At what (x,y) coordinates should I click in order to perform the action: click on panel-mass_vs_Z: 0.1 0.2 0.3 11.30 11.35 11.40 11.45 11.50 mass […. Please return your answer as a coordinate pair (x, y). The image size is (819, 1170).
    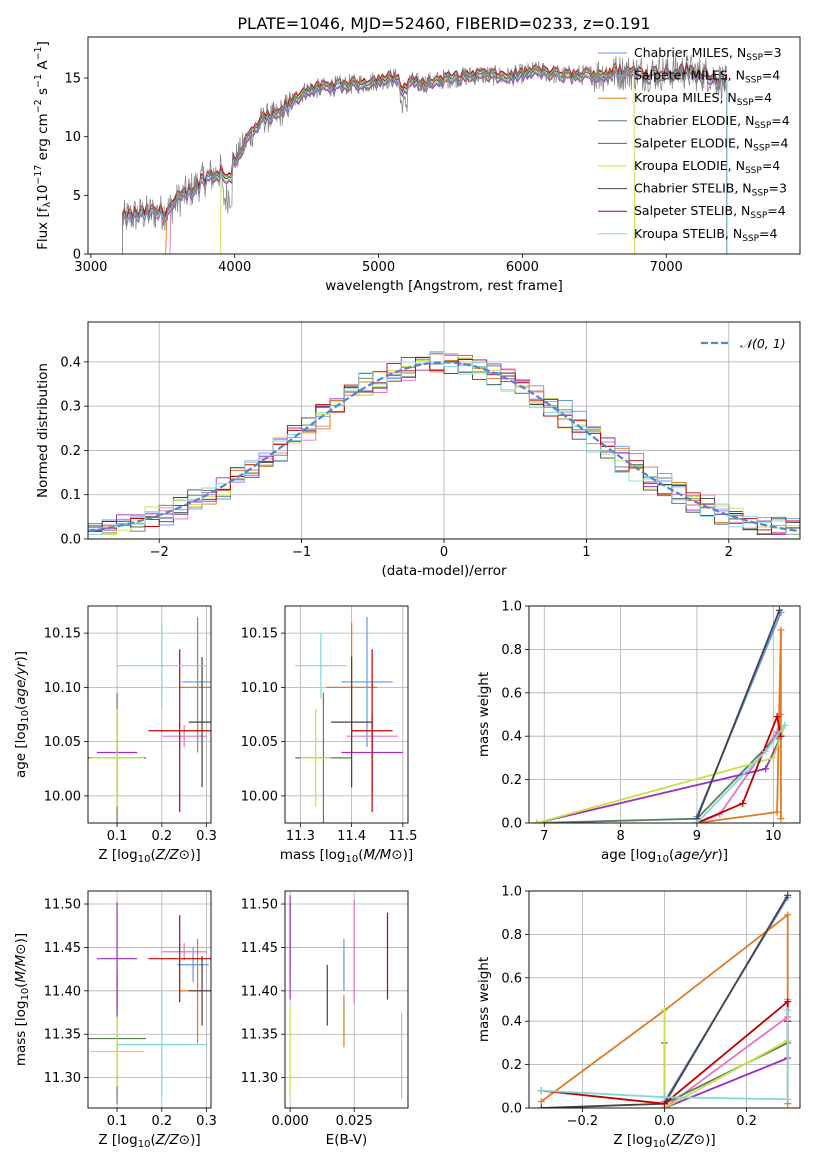
    Looking at the image, I should click on (115, 1020).